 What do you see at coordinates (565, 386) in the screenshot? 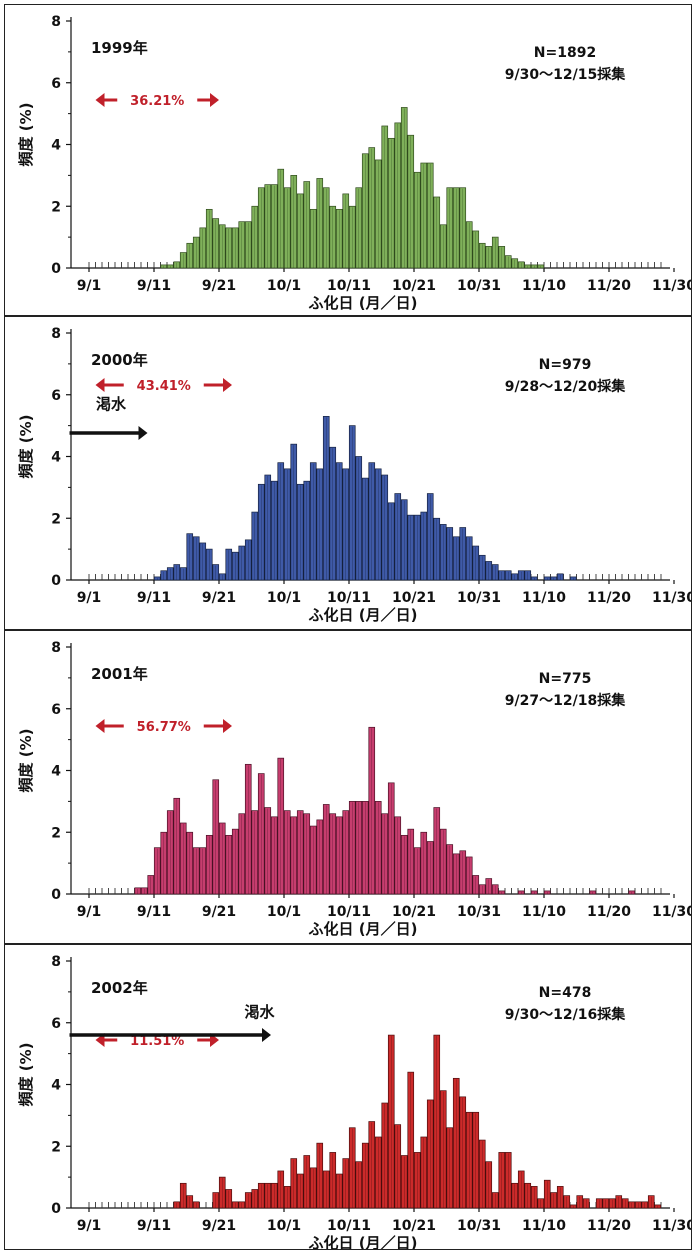
I see `collection-period-label: 9/28〜12/20採集` at bounding box center [565, 386].